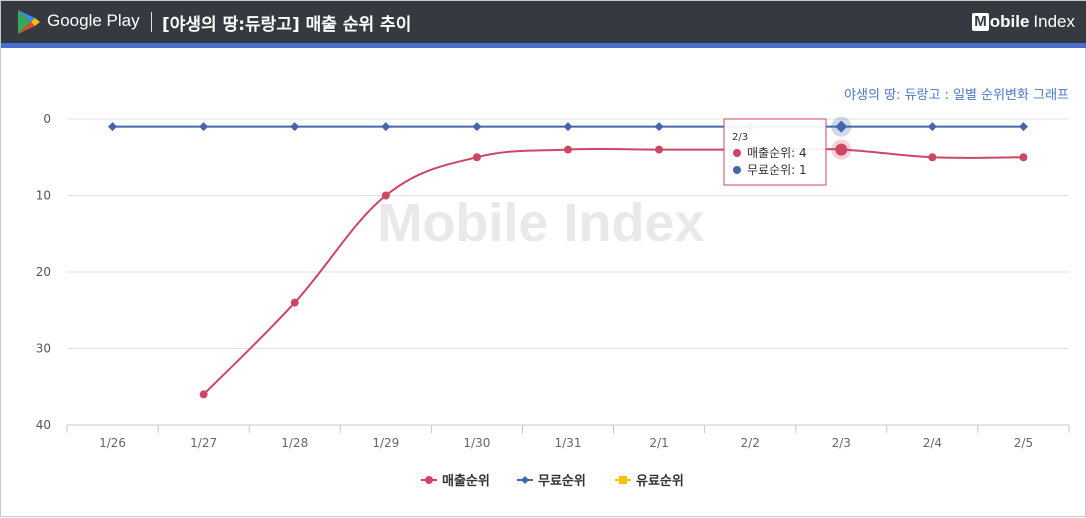 The image size is (1086, 518). I want to click on x-tick-label: 1/30, so click(476, 443).